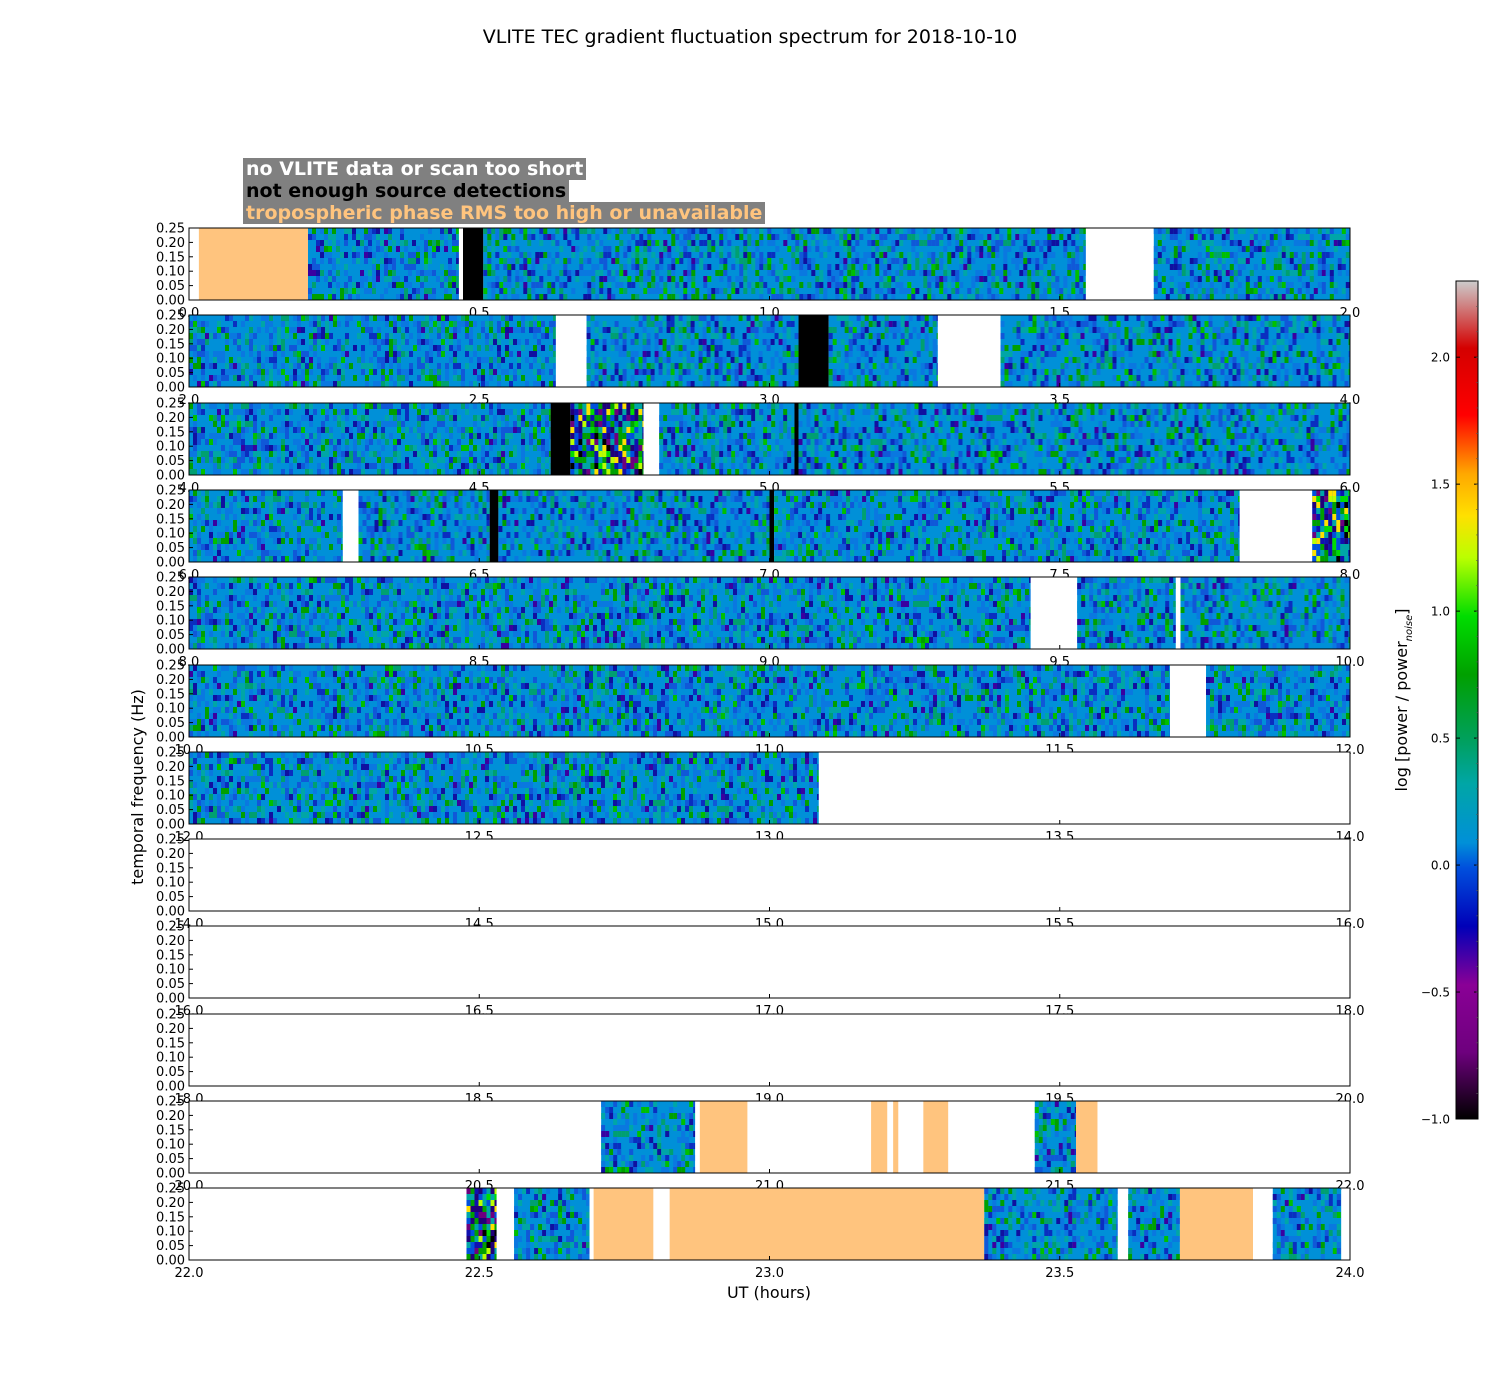 The width and height of the screenshot is (1500, 1400). What do you see at coordinates (137, 787) in the screenshot?
I see `y-axis-label: temporal frequency (Hz)` at bounding box center [137, 787].